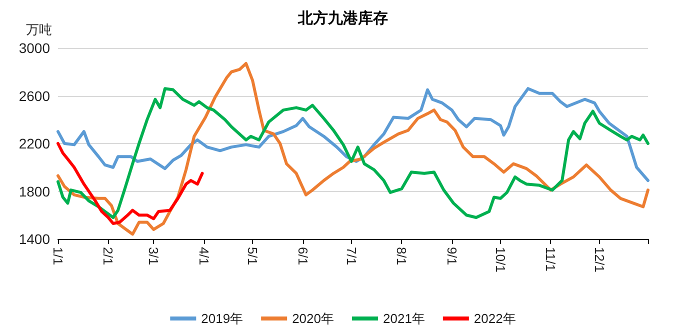 The width and height of the screenshot is (686, 334). Describe the element at coordinates (108, 256) in the screenshot. I see `x-tick-label: 2/1` at that location.